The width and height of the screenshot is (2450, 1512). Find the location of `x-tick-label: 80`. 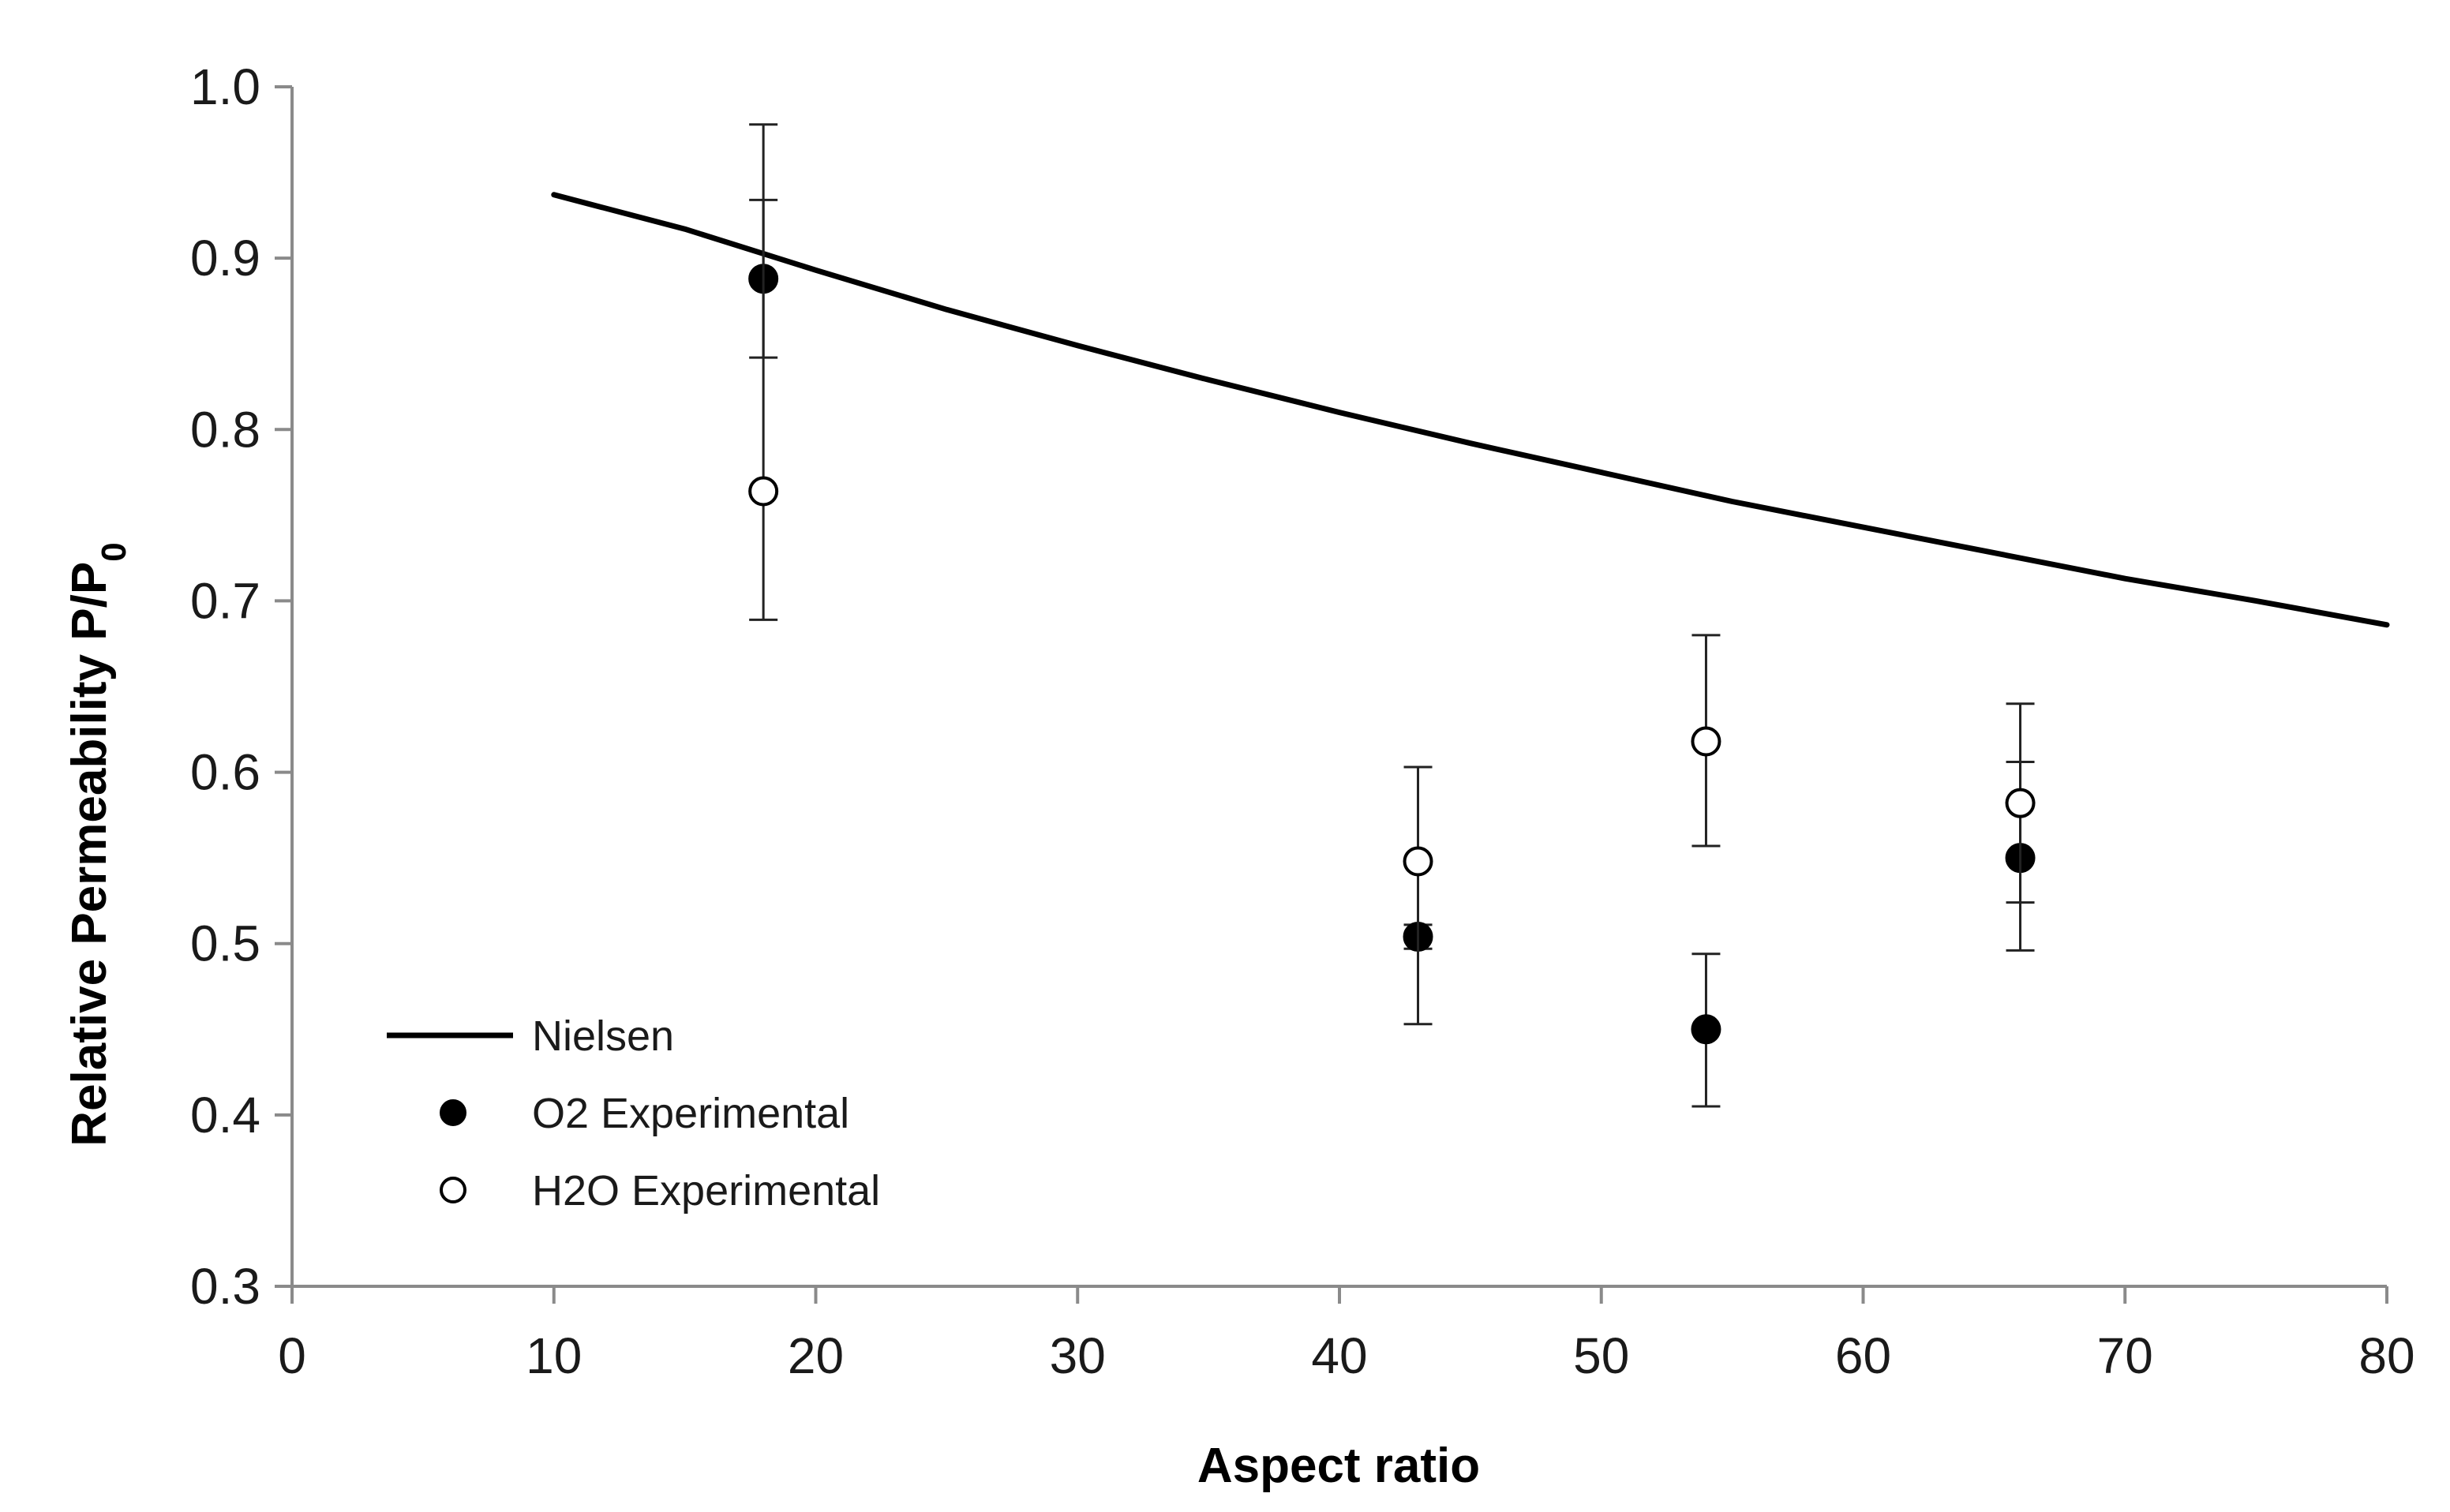

x-tick-label: 80 is located at coordinates (2386, 1355).